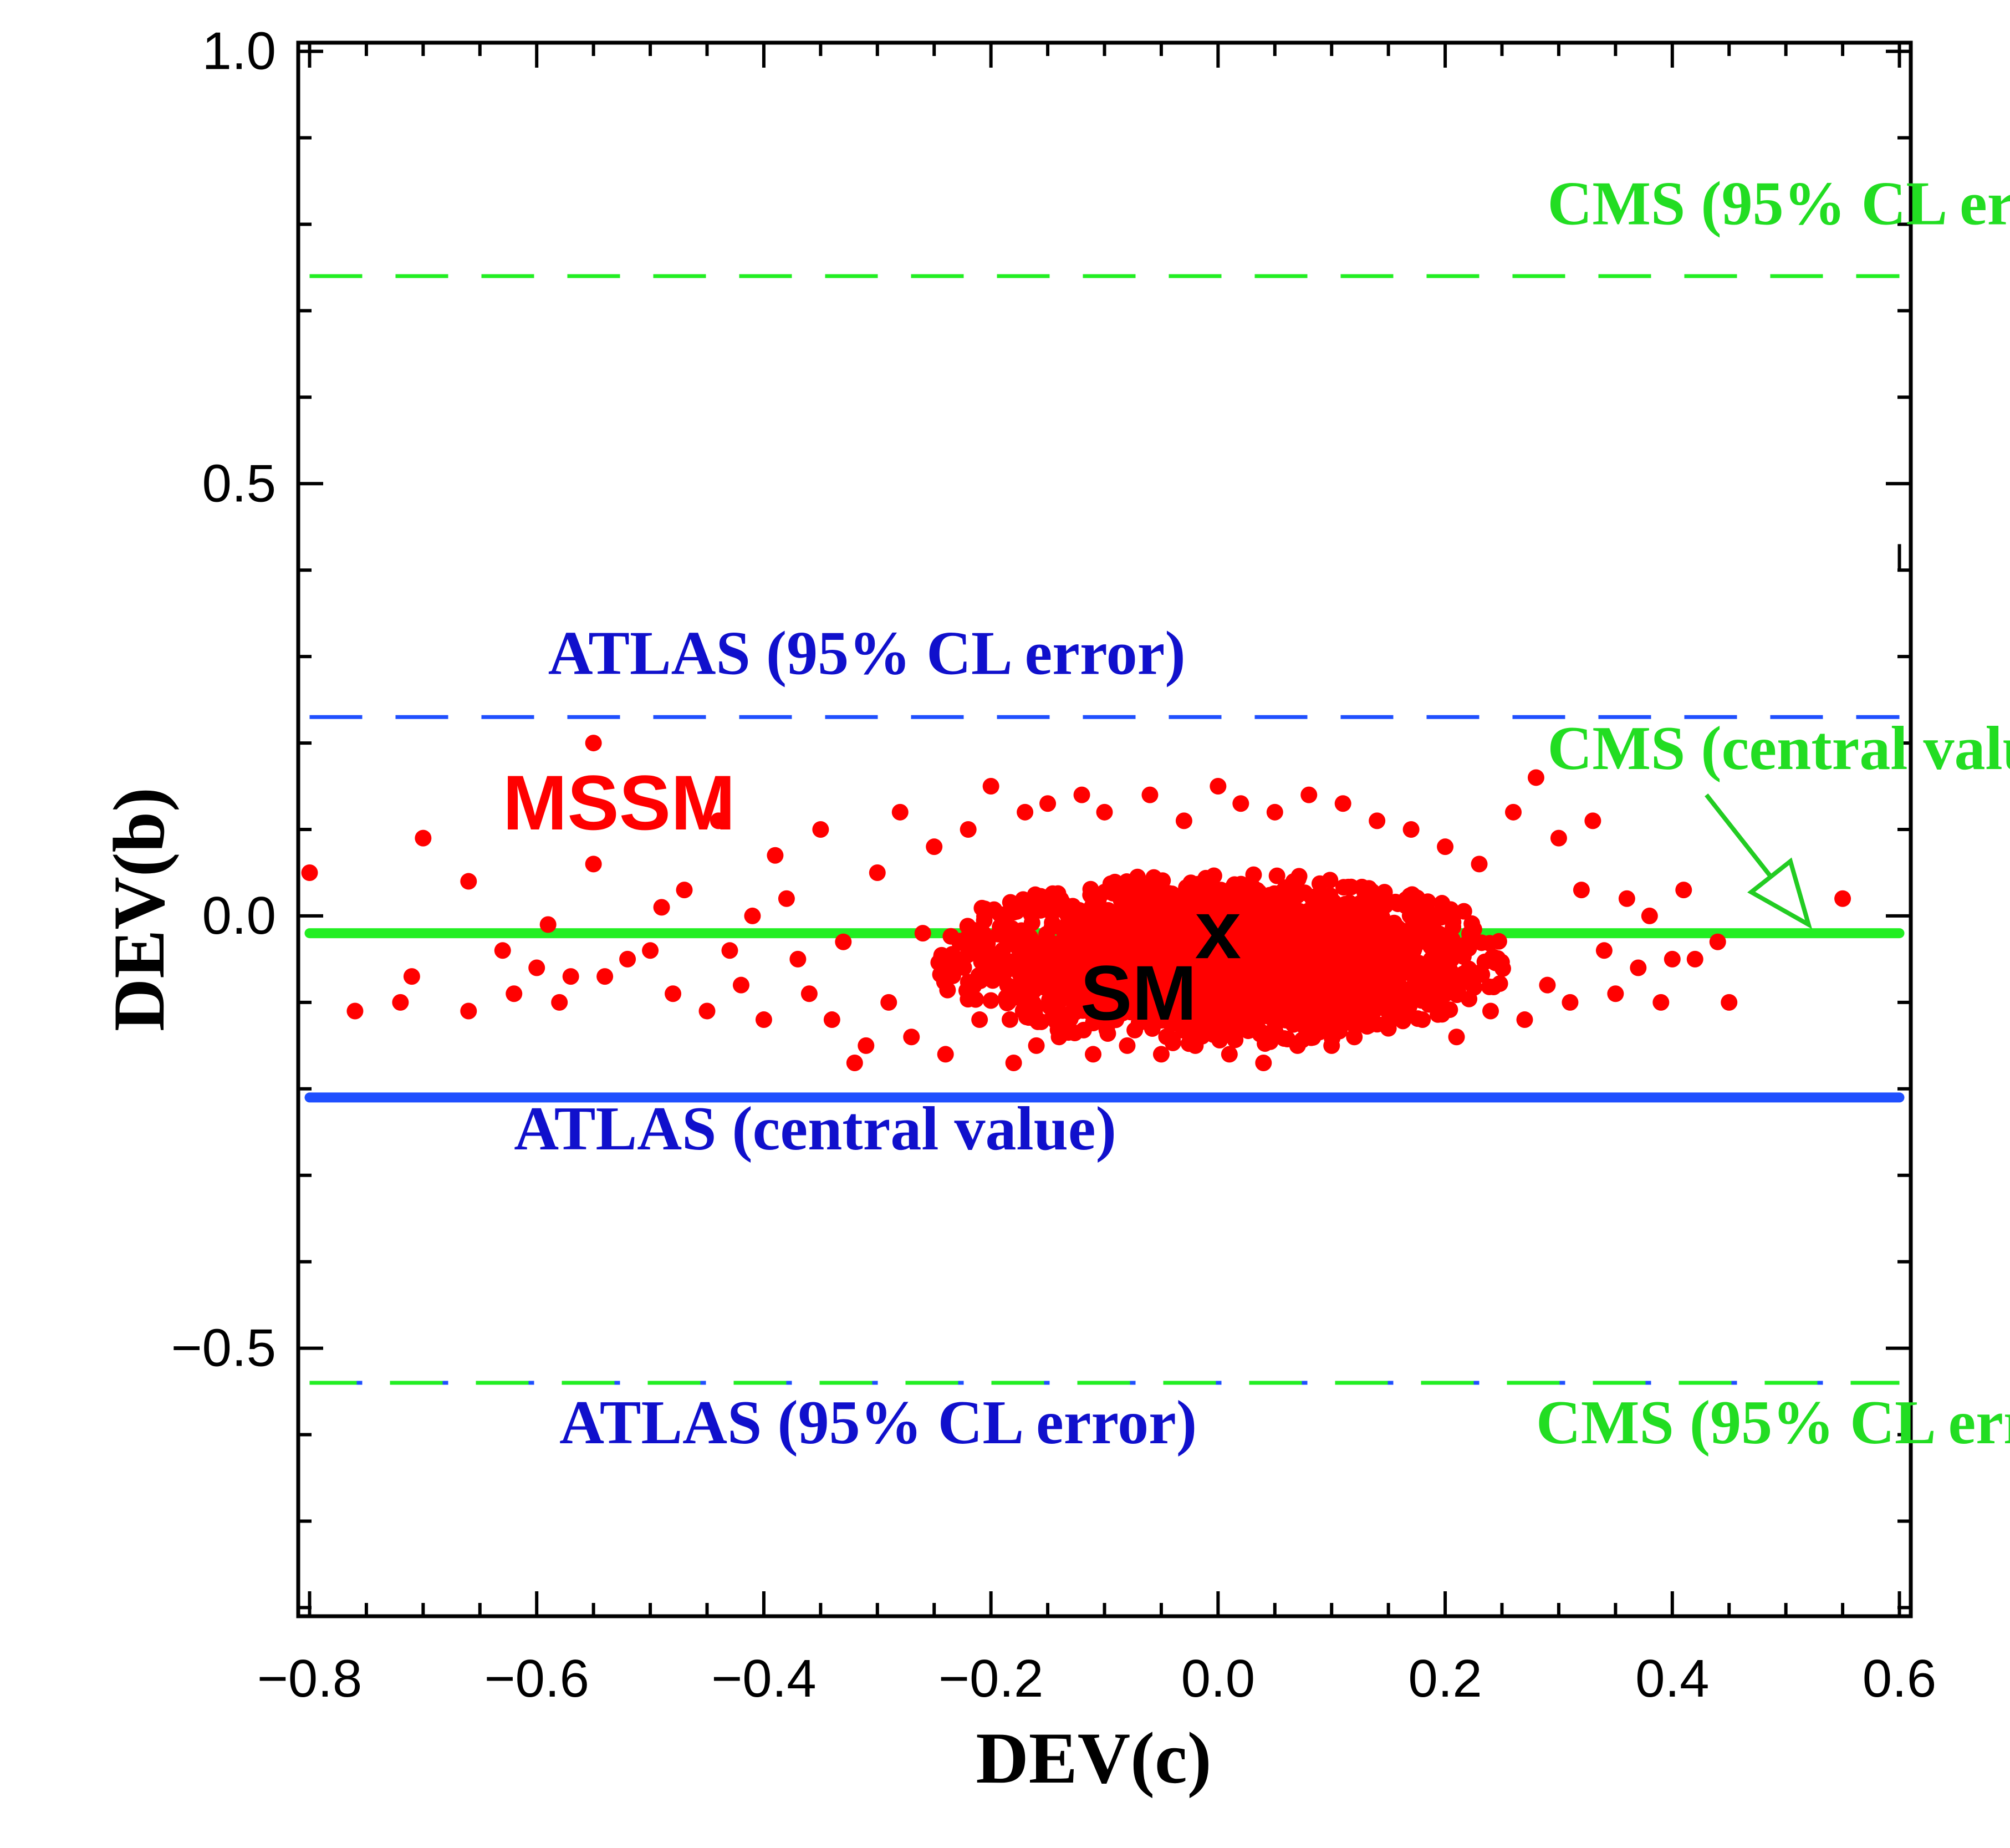  What do you see at coordinates (1218, 1679) in the screenshot?
I see `x-tick-label: 0.0` at bounding box center [1218, 1679].